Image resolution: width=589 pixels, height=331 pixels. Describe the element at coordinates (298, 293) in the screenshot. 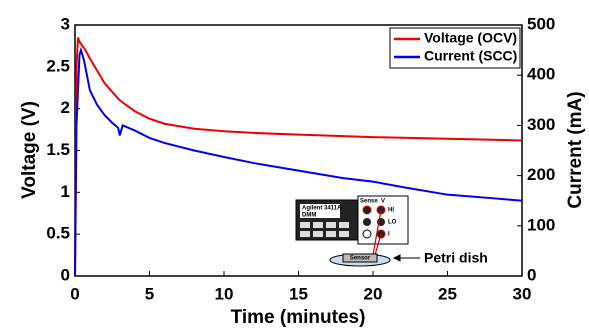

I see `x-tick-label: 15` at that location.